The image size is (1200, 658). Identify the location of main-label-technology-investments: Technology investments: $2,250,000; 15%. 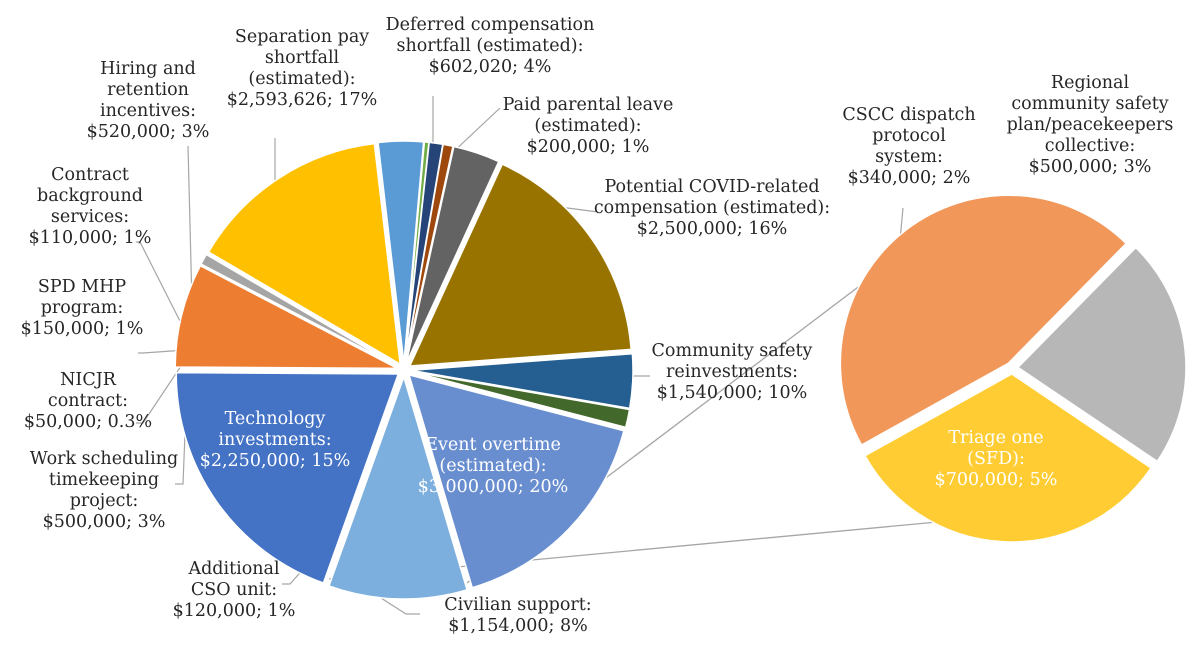
(275, 440).